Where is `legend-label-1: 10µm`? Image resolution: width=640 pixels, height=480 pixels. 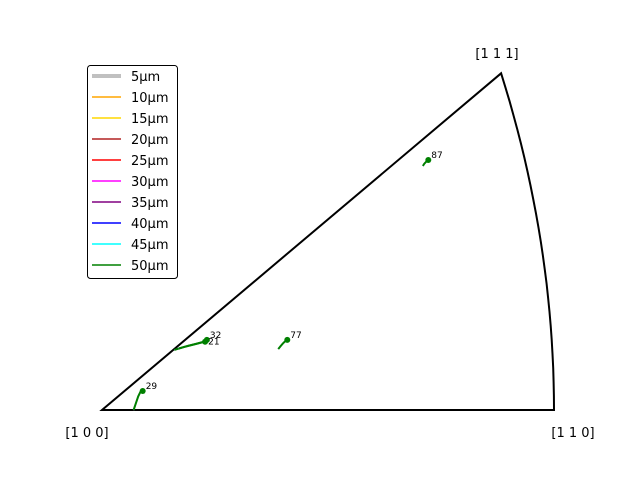
legend-label-1: 10µm is located at coordinates (149, 98).